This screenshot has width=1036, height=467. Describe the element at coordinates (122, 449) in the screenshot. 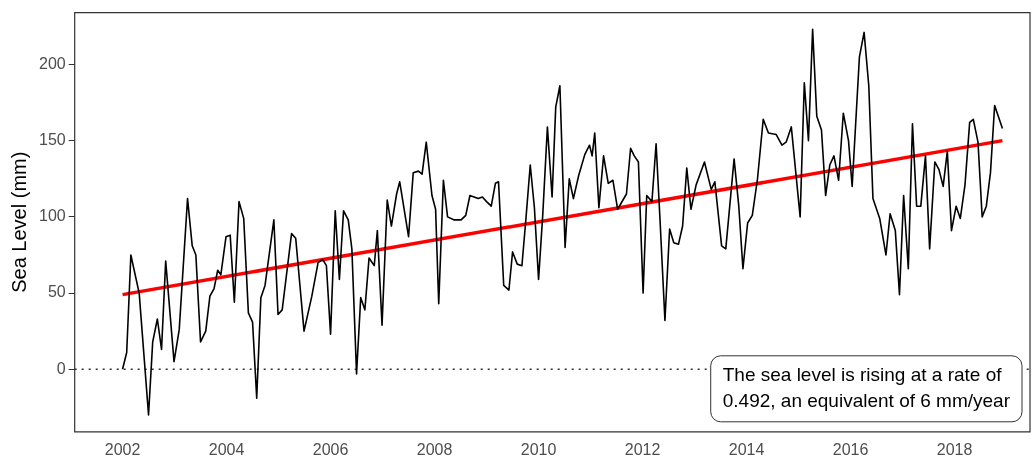

I see `x-tick-label: 2002` at that location.